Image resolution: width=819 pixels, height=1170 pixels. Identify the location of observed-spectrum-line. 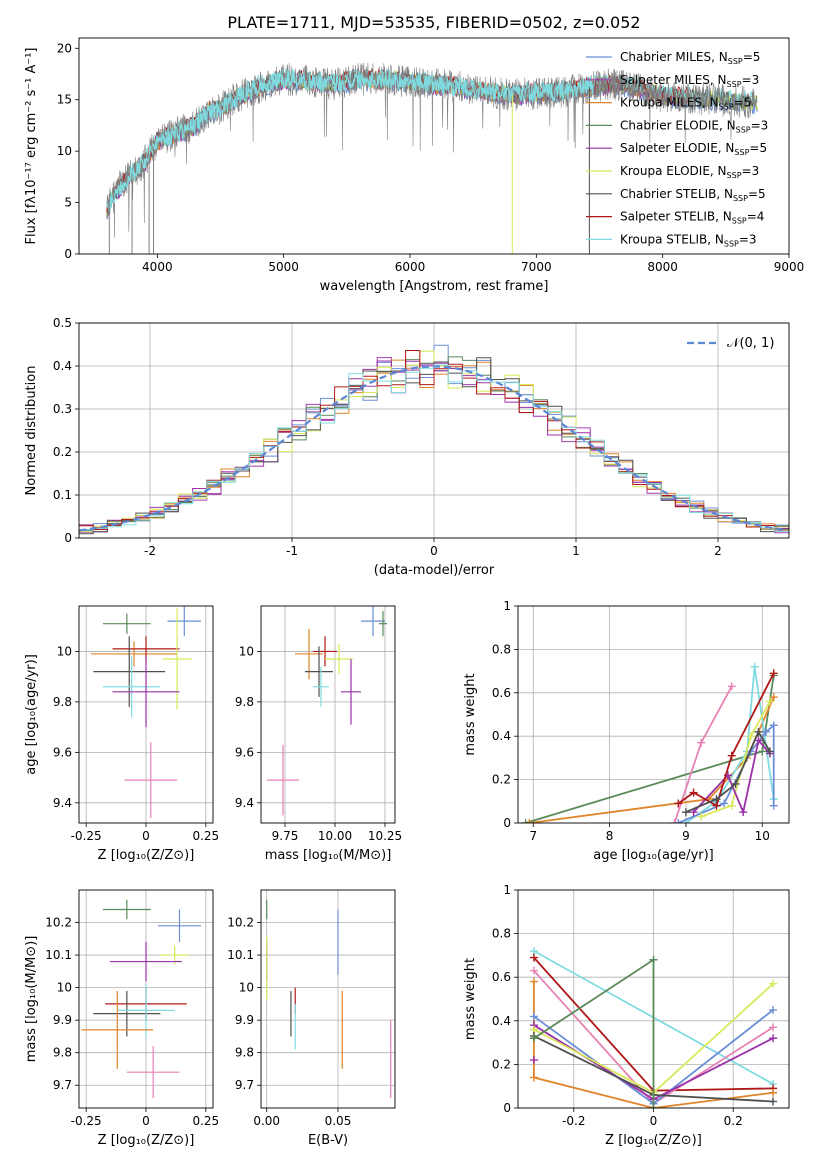
(432, 150).